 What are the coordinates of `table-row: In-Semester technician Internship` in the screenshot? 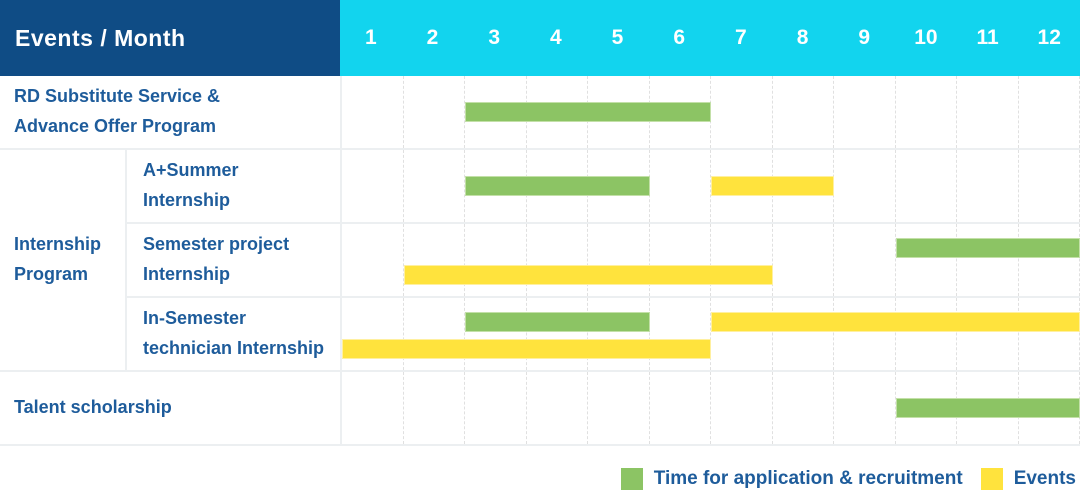 It's located at (602, 333).